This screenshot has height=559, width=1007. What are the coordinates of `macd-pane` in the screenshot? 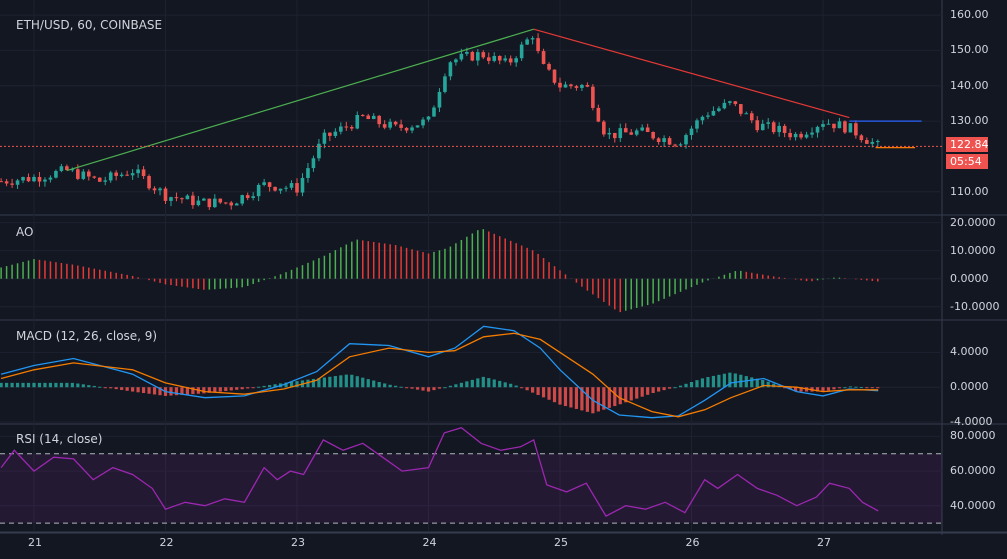 It's located at (440, 372).